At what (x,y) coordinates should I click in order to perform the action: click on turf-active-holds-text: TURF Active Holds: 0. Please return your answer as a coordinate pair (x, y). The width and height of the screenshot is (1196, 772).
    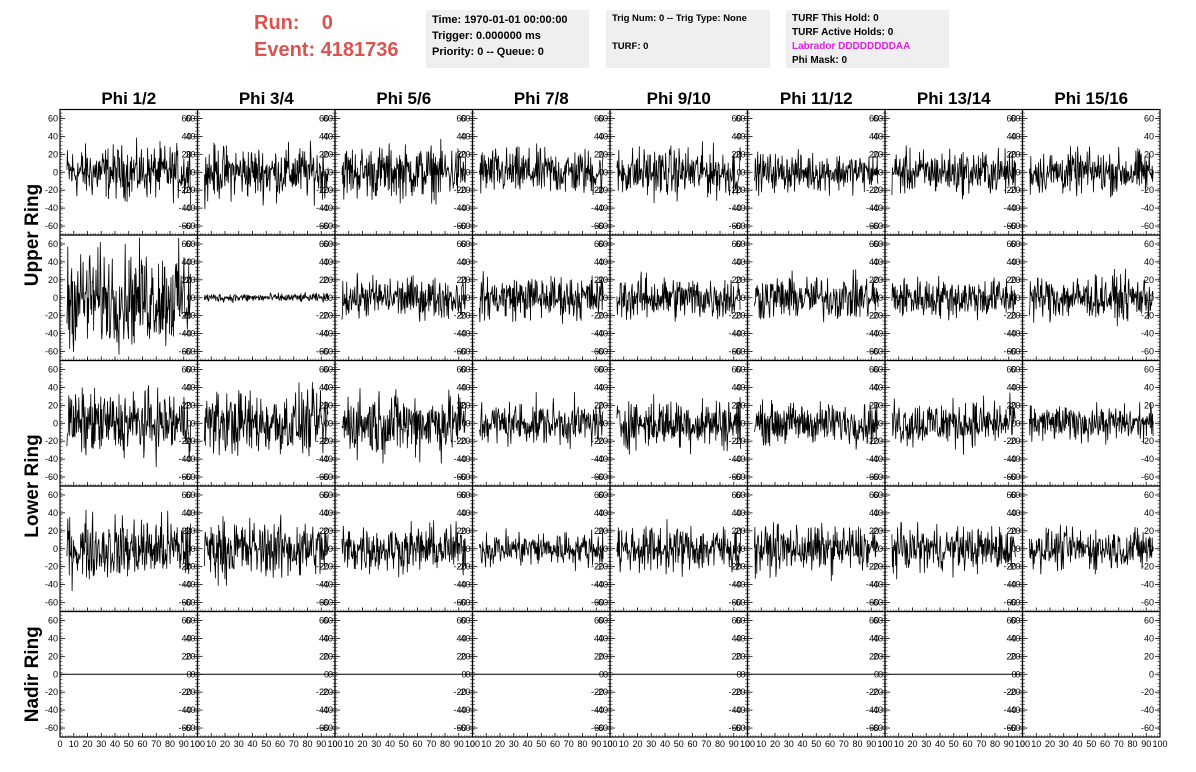
    Looking at the image, I should click on (843, 32).